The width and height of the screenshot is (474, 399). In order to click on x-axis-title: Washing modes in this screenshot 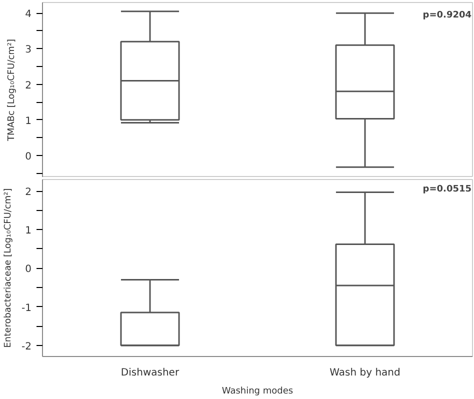, I will do `click(258, 391)`.